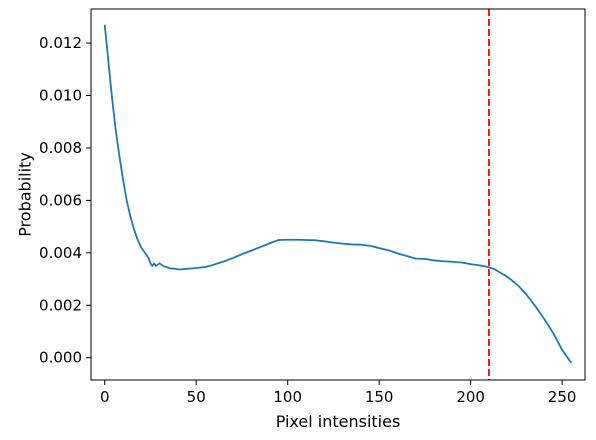 This screenshot has height=440, width=596. What do you see at coordinates (105, 397) in the screenshot?
I see `x-tick-label: 0` at bounding box center [105, 397].